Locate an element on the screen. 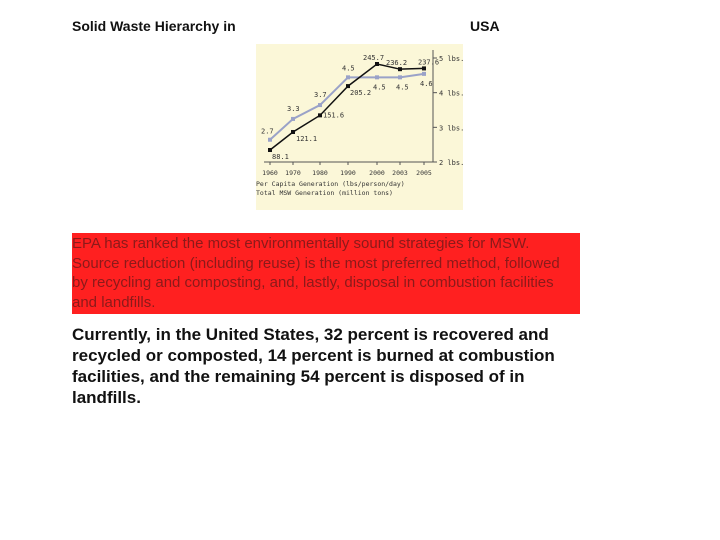  x-axis-label: 1970 is located at coordinates (293, 173).